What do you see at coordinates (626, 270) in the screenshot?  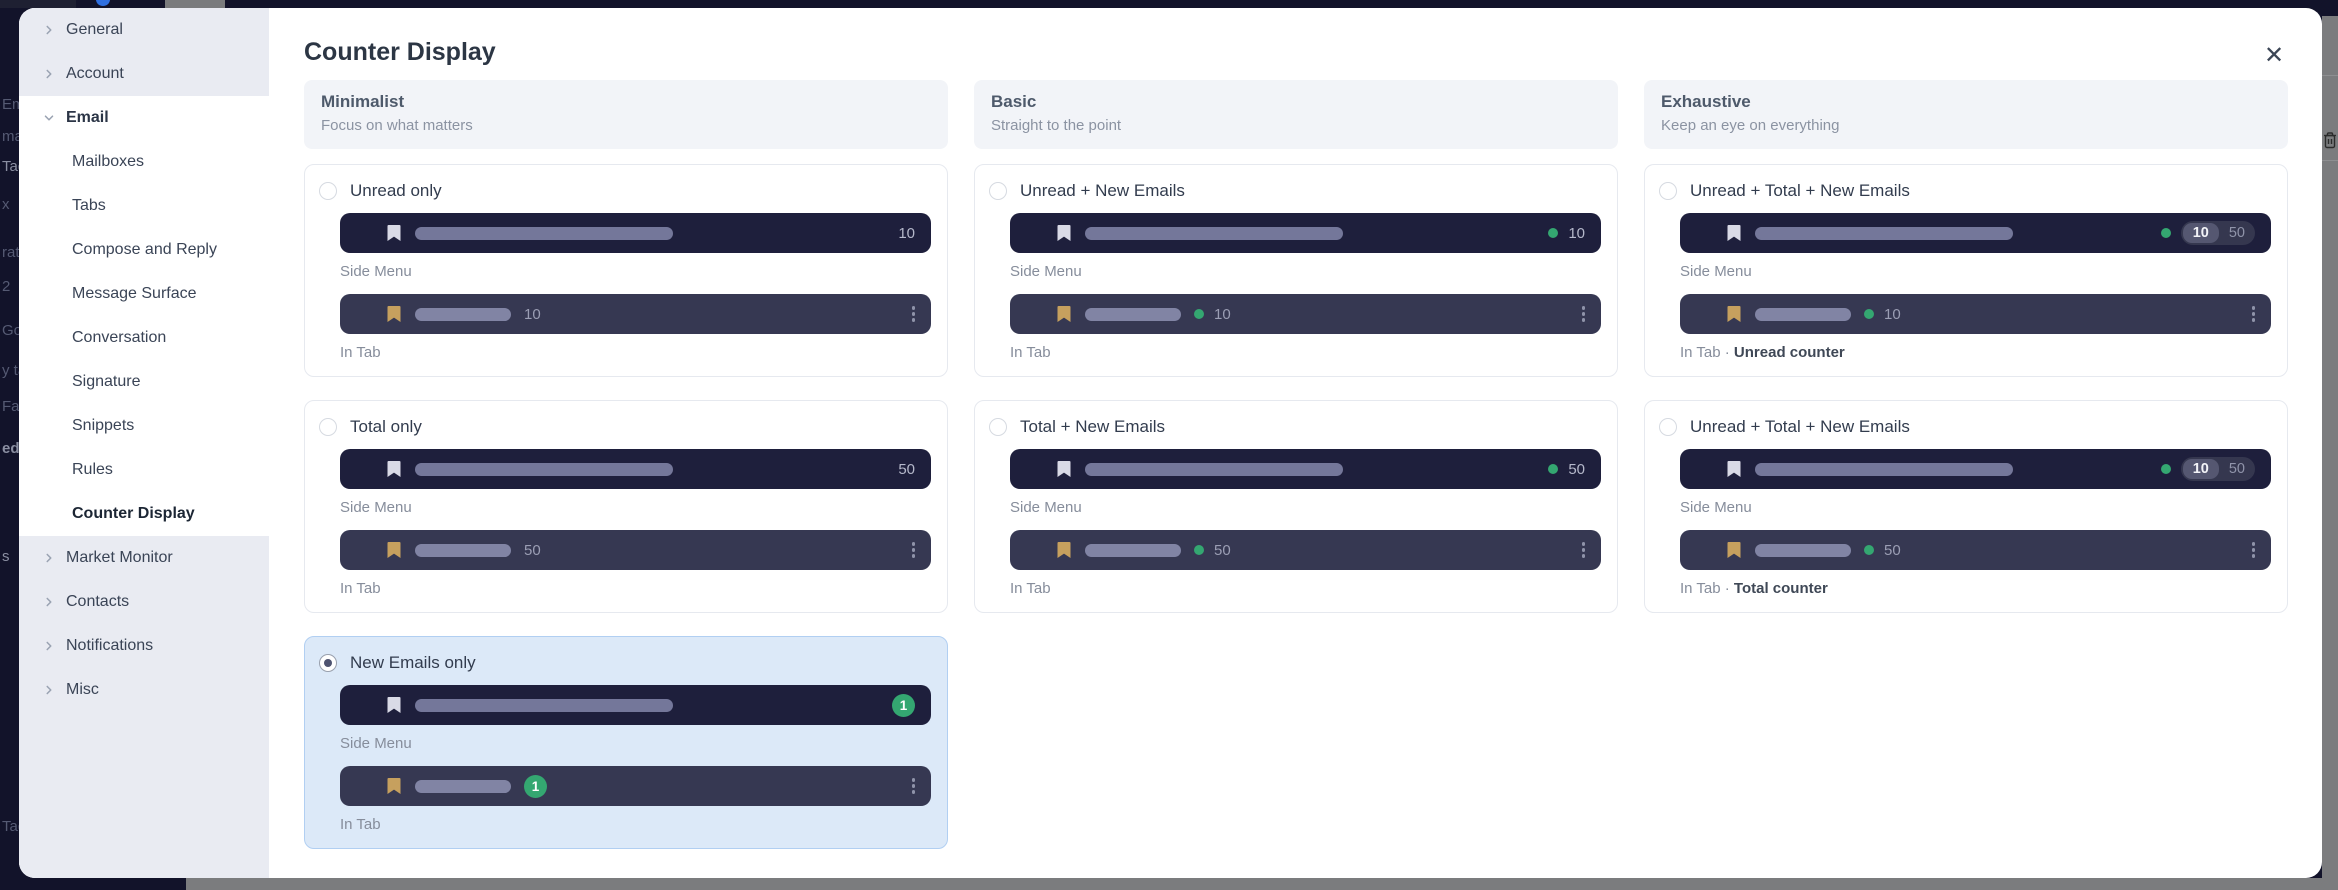 I see `option-card-unread-only: Unread only 10 Side Menu 10 In Tab` at bounding box center [626, 270].